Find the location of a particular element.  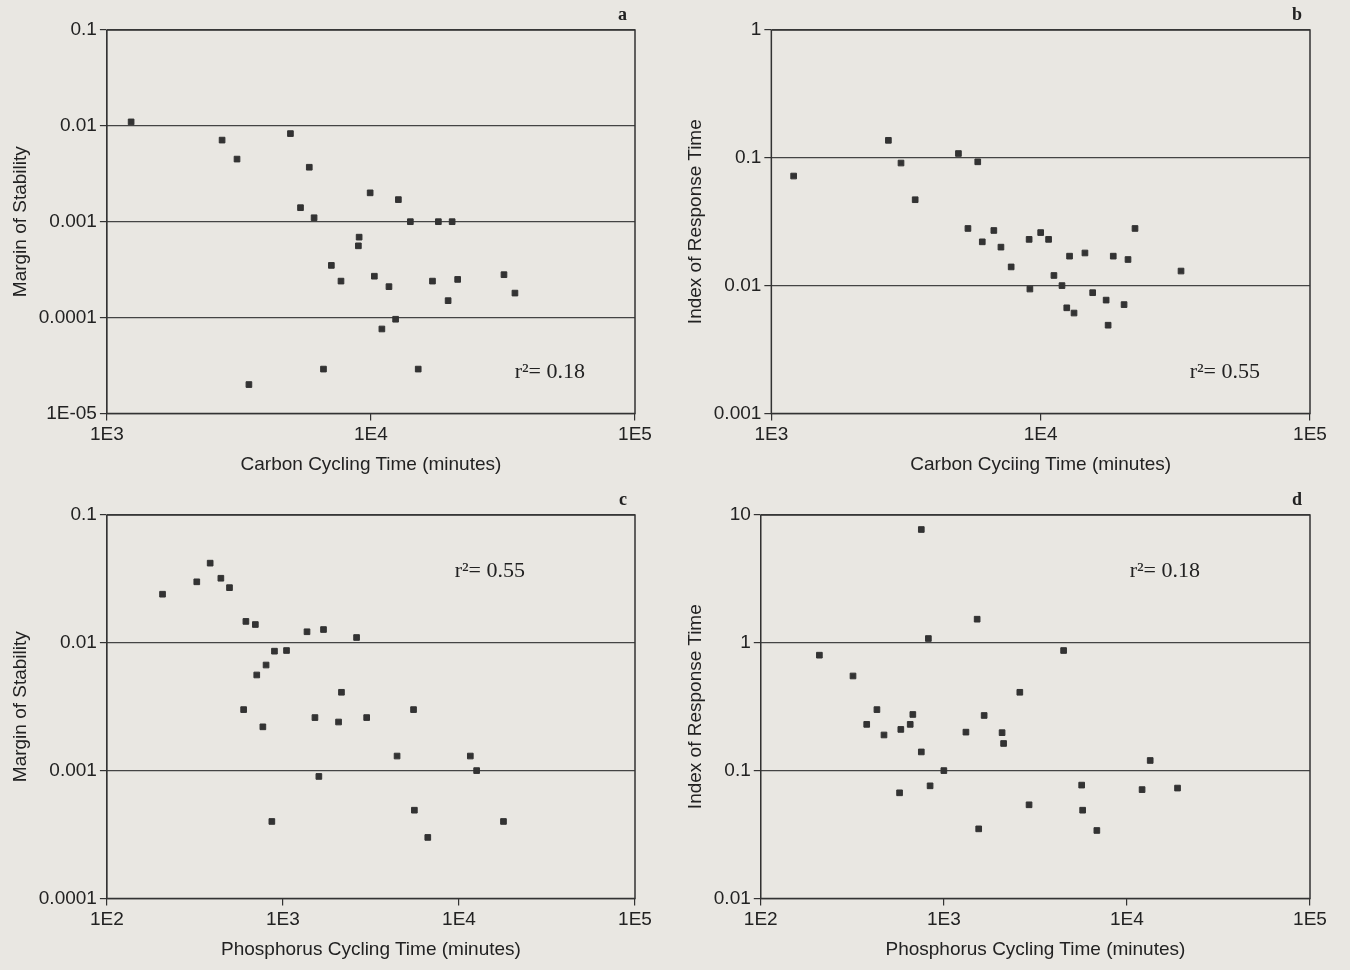

y-tick-label: 1E-05 is located at coordinates (71, 412).